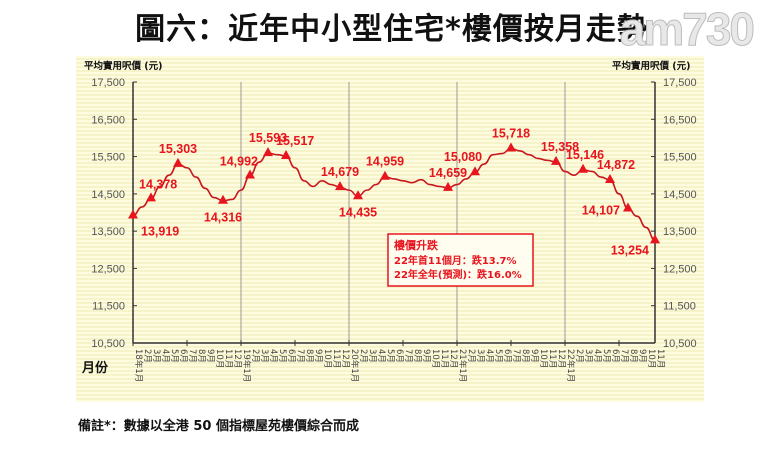 The height and width of the screenshot is (449, 783). What do you see at coordinates (448, 173) in the screenshot?
I see `data-label: 14,659` at bounding box center [448, 173].